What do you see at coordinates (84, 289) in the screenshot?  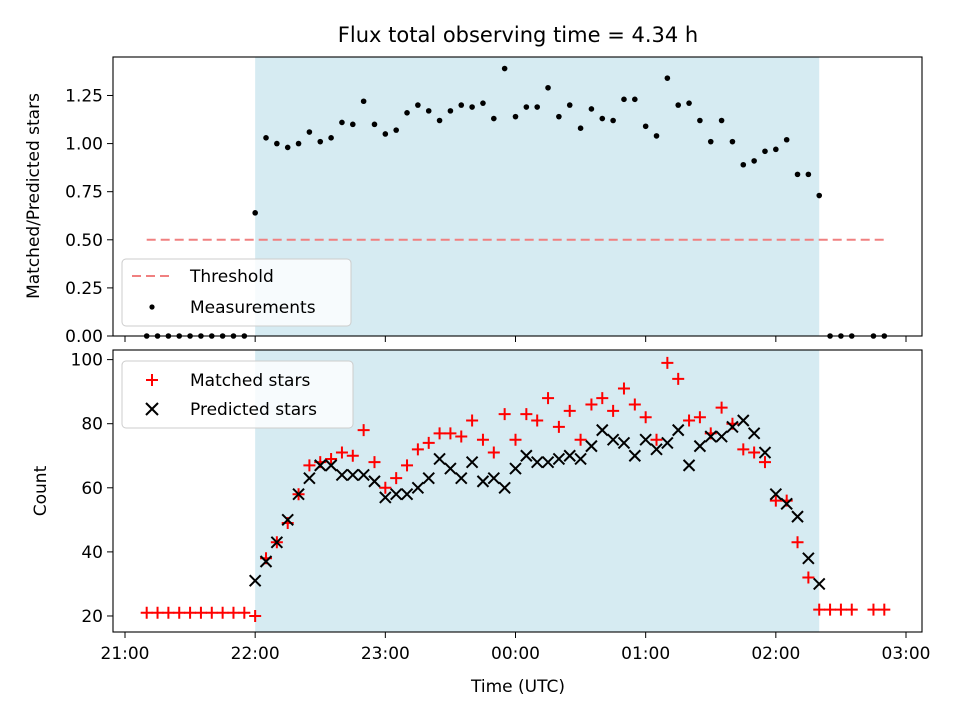 I see `ratio-y-tick-label: 0.25` at bounding box center [84, 289].